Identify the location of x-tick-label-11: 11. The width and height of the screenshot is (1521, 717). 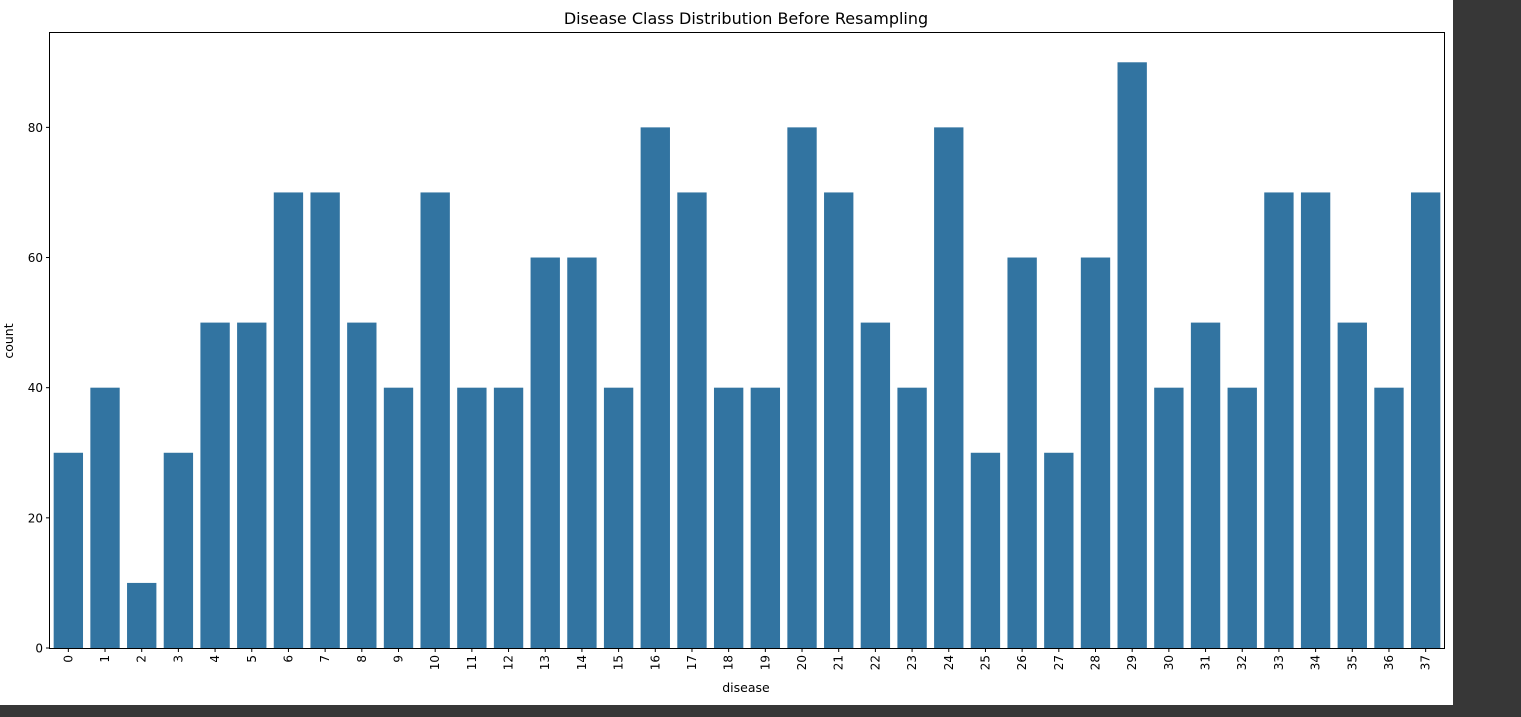
(472, 662).